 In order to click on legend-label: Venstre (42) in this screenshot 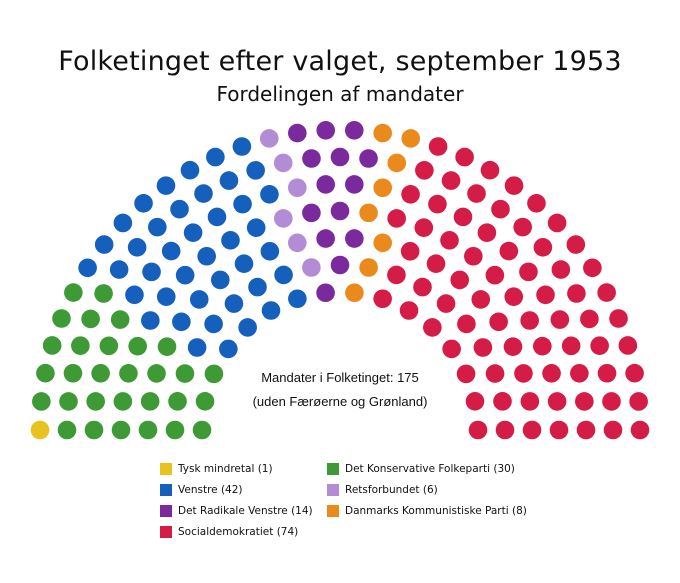, I will do `click(210, 490)`.